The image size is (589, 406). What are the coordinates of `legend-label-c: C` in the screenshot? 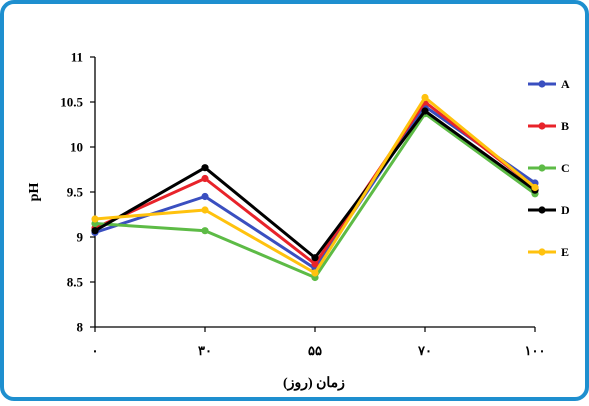 It's located at (565, 168).